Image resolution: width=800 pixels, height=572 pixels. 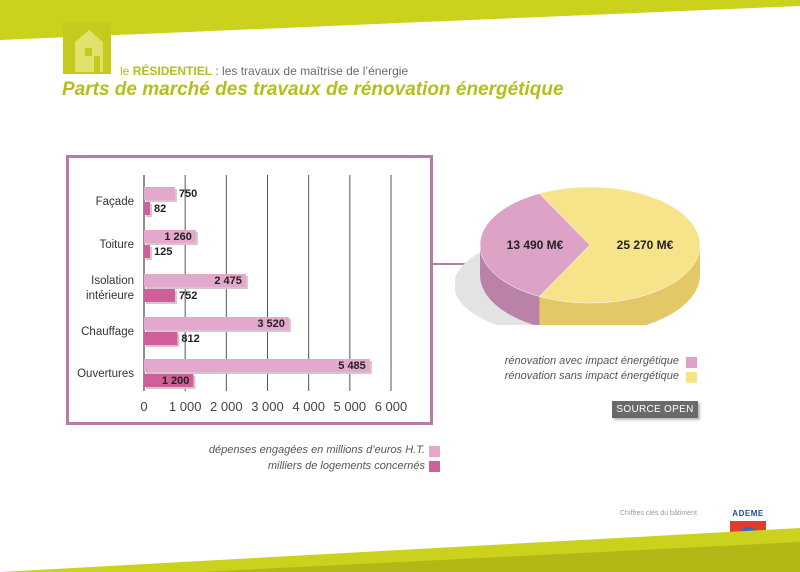 What do you see at coordinates (143, 406) in the screenshot?
I see `x-tick-label: 0` at bounding box center [143, 406].